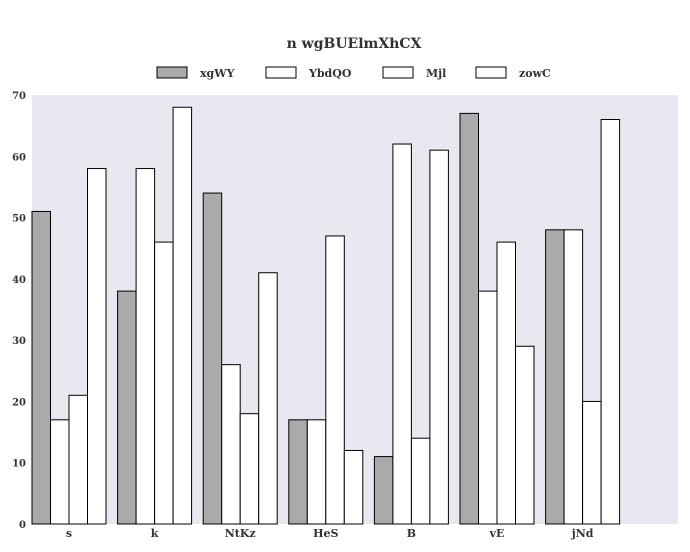 This screenshot has height=552, width=690. Describe the element at coordinates (535, 73) in the screenshot. I see `legend-label-zowC: zowC` at that location.